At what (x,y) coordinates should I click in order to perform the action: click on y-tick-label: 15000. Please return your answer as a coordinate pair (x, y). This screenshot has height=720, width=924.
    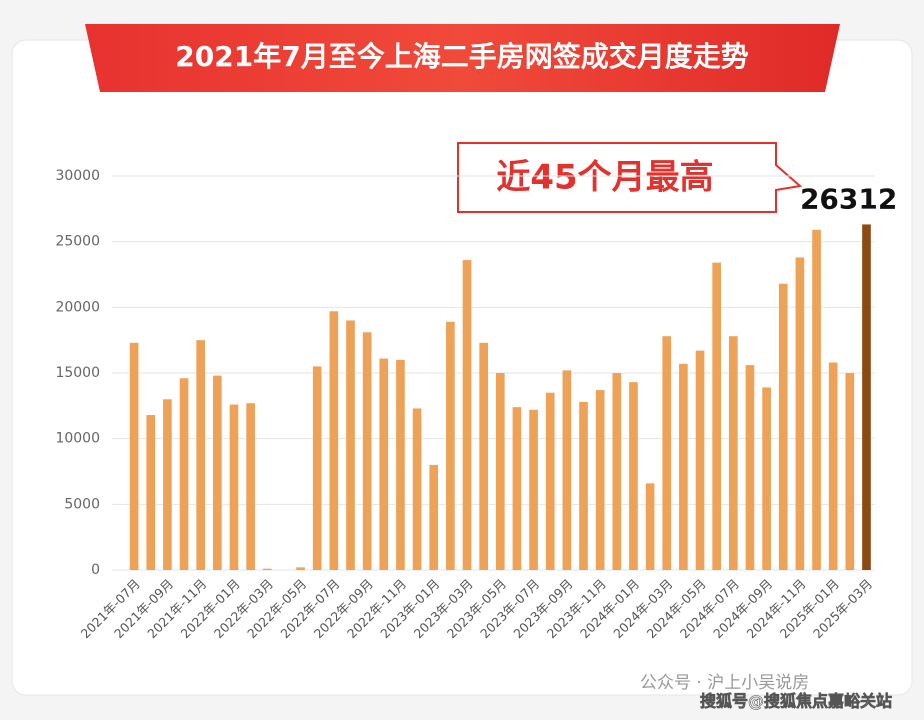
    Looking at the image, I should click on (77, 373).